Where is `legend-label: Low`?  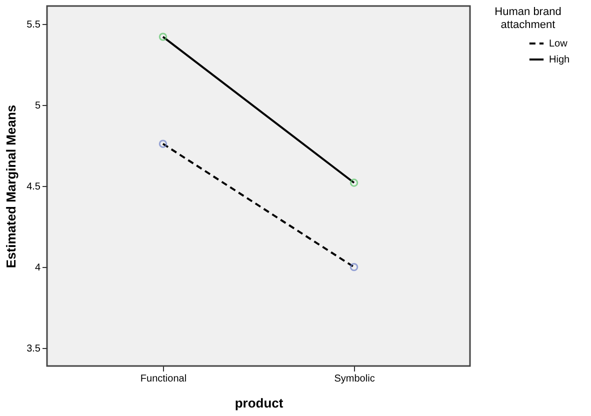
legend-label: Low is located at coordinates (558, 44).